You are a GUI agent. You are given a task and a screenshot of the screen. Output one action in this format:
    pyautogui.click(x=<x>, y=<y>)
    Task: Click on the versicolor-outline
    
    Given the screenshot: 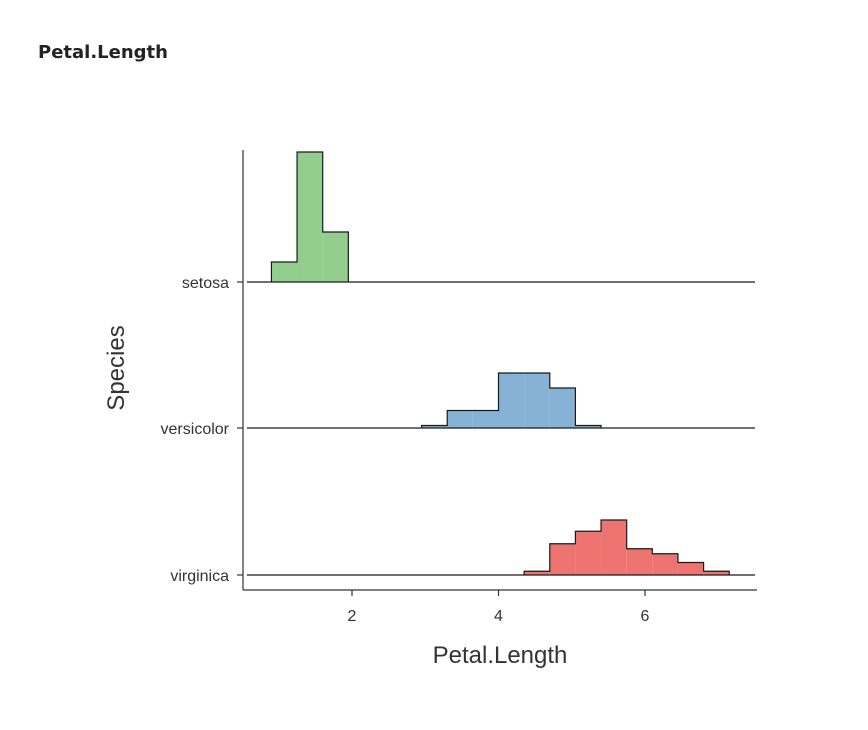 What is the action you would take?
    pyautogui.click(x=511, y=400)
    